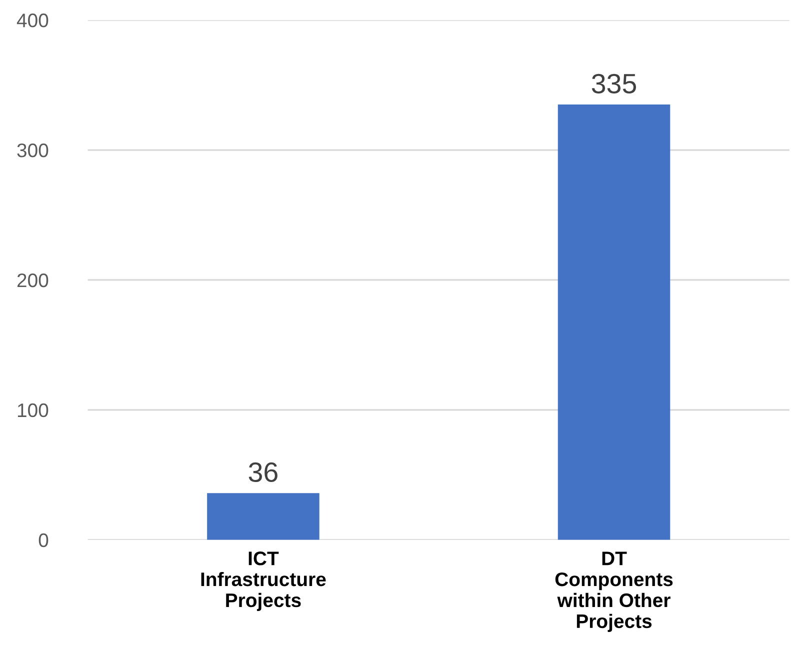 The height and width of the screenshot is (669, 791). What do you see at coordinates (614, 84) in the screenshot?
I see `data-label: 335` at bounding box center [614, 84].